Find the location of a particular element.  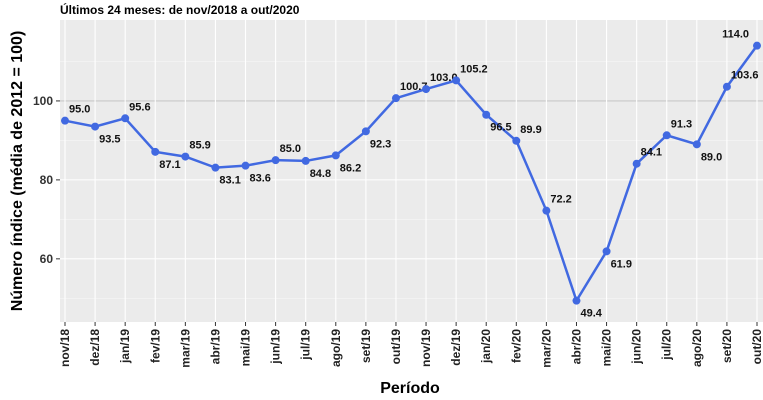

data-label: 91.3 is located at coordinates (681, 124).